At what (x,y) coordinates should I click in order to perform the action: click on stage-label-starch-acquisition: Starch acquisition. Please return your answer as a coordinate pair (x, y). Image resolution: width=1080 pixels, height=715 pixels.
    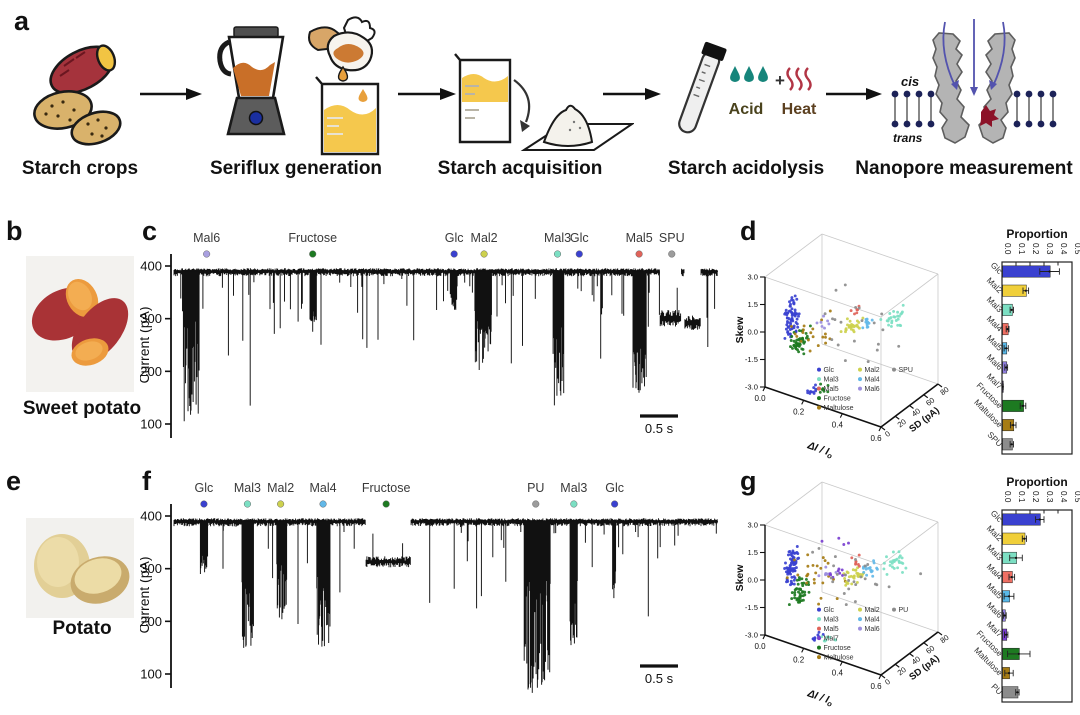
    Looking at the image, I should click on (520, 168).